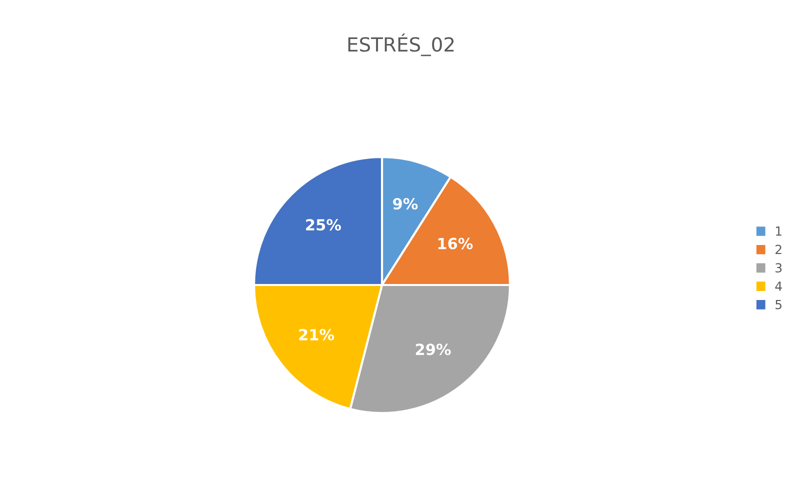 The height and width of the screenshot is (498, 802). Describe the element at coordinates (778, 286) in the screenshot. I see `legend-label: 4` at that location.